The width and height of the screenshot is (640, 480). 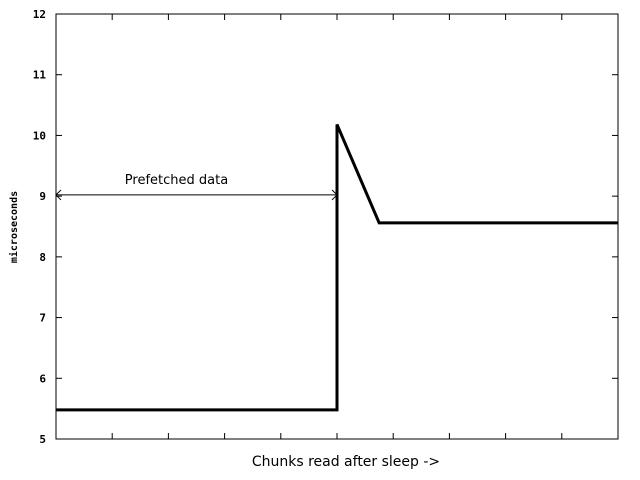 I want to click on y-tick-label: 5, so click(x=42, y=439).